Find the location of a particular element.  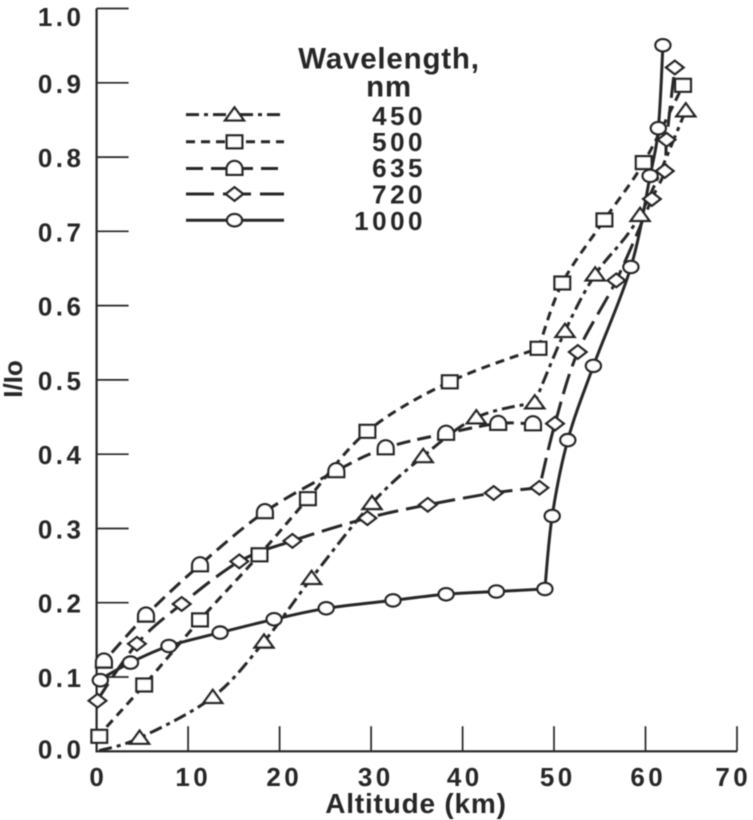

svg-text: 0.0 is located at coordinates (61, 749).